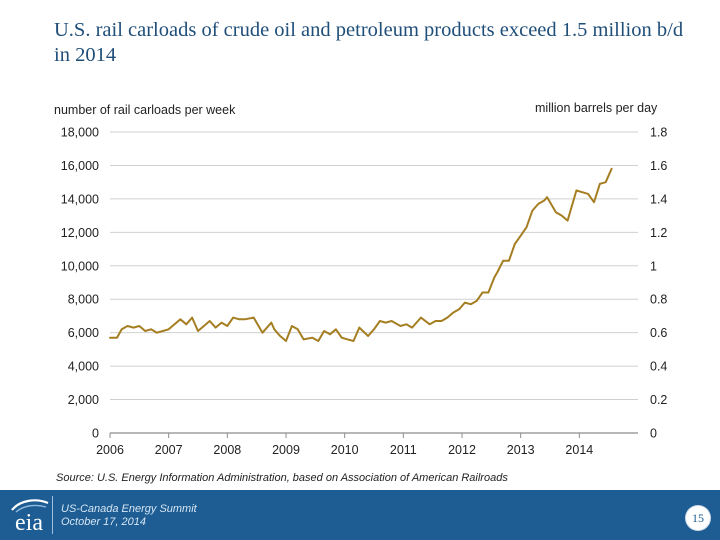 This screenshot has height=540, width=720. What do you see at coordinates (653, 266) in the screenshot?
I see `y-tick-label-right: 1` at bounding box center [653, 266].